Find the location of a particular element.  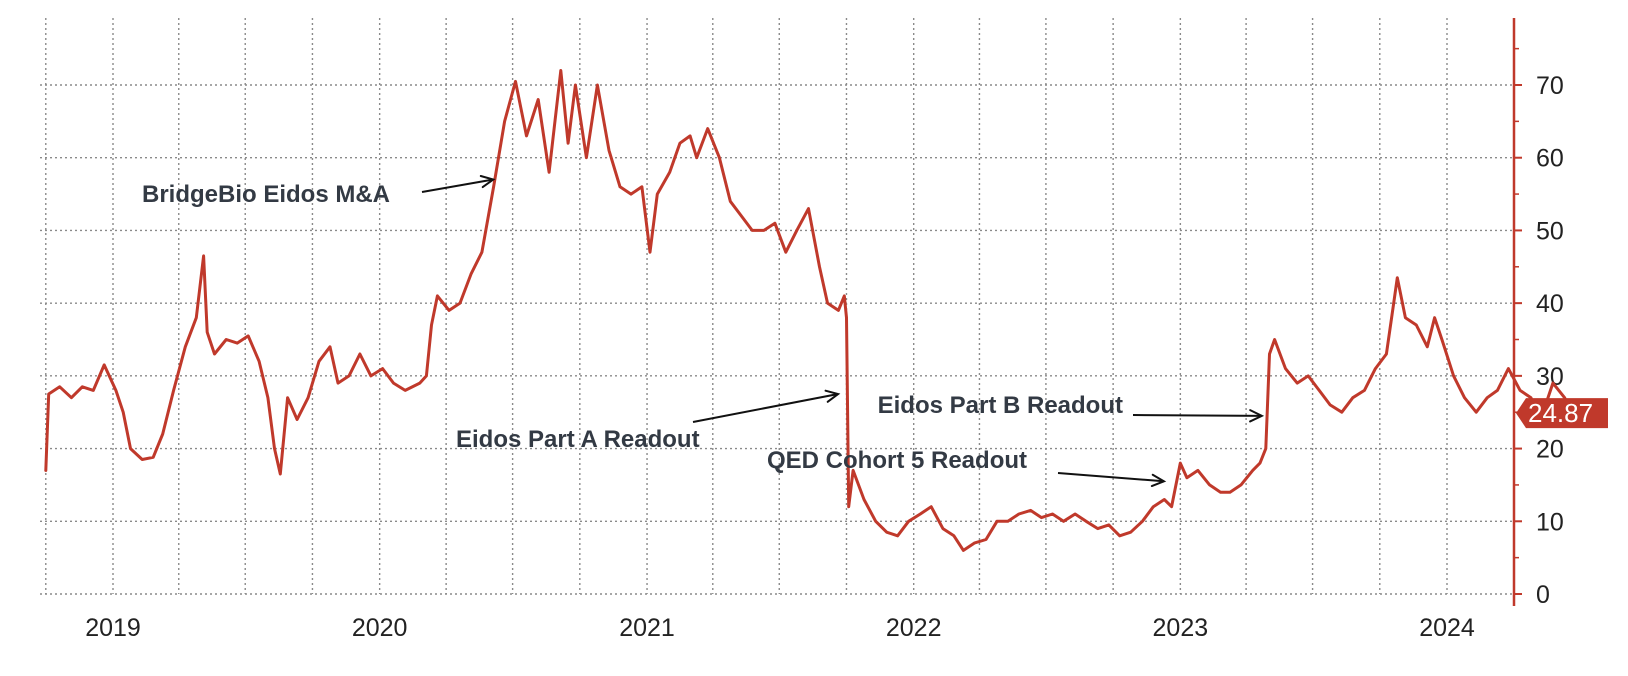

last-value-badge-shape is located at coordinates (1562, 413).